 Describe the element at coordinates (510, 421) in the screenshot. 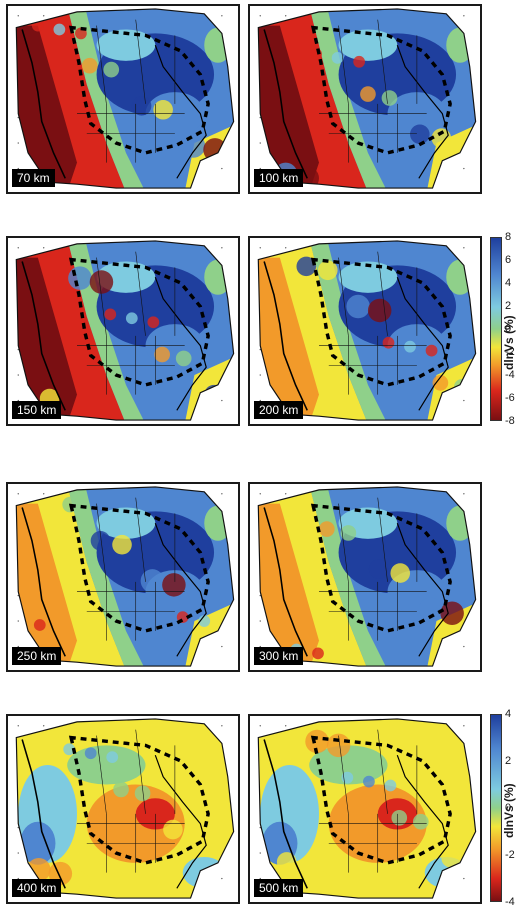

I see `colorbar-tick-label: -8` at that location.